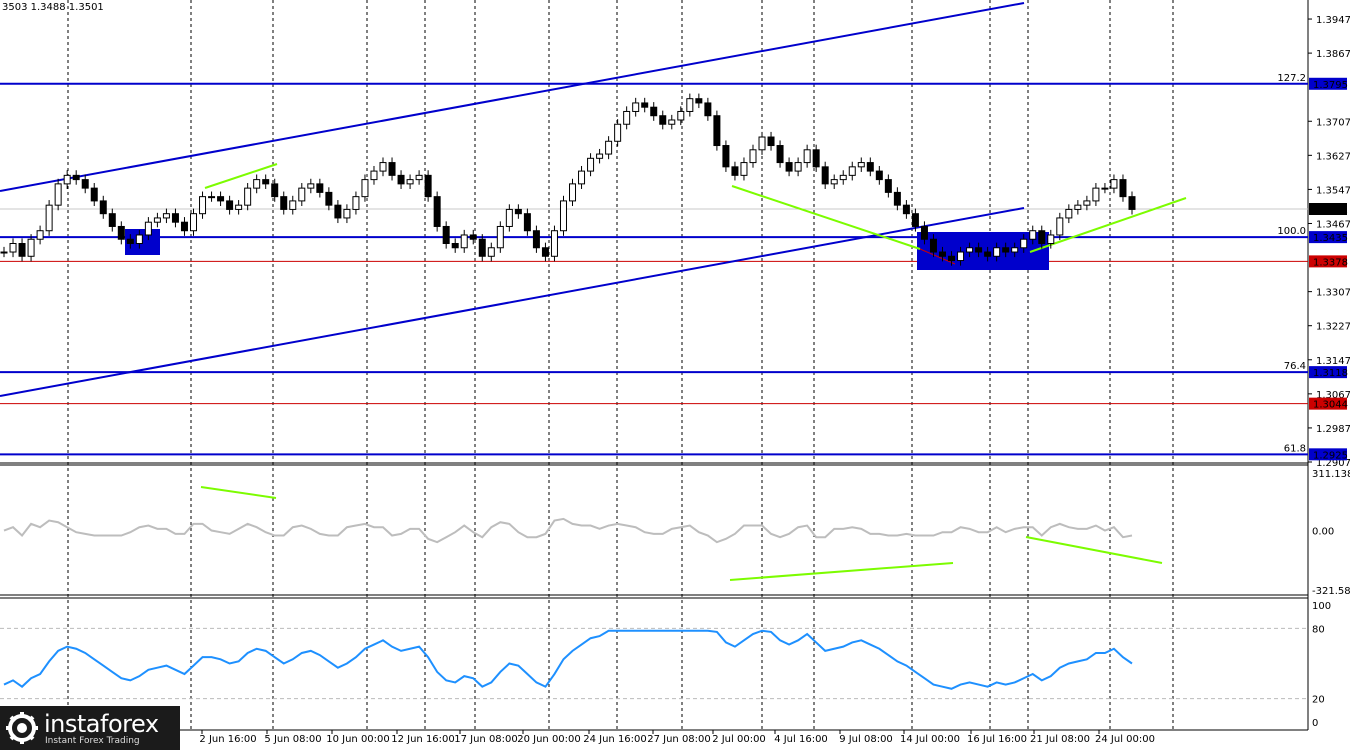  What do you see at coordinates (22, 728) in the screenshot?
I see `logo-gear-icon` at bounding box center [22, 728].